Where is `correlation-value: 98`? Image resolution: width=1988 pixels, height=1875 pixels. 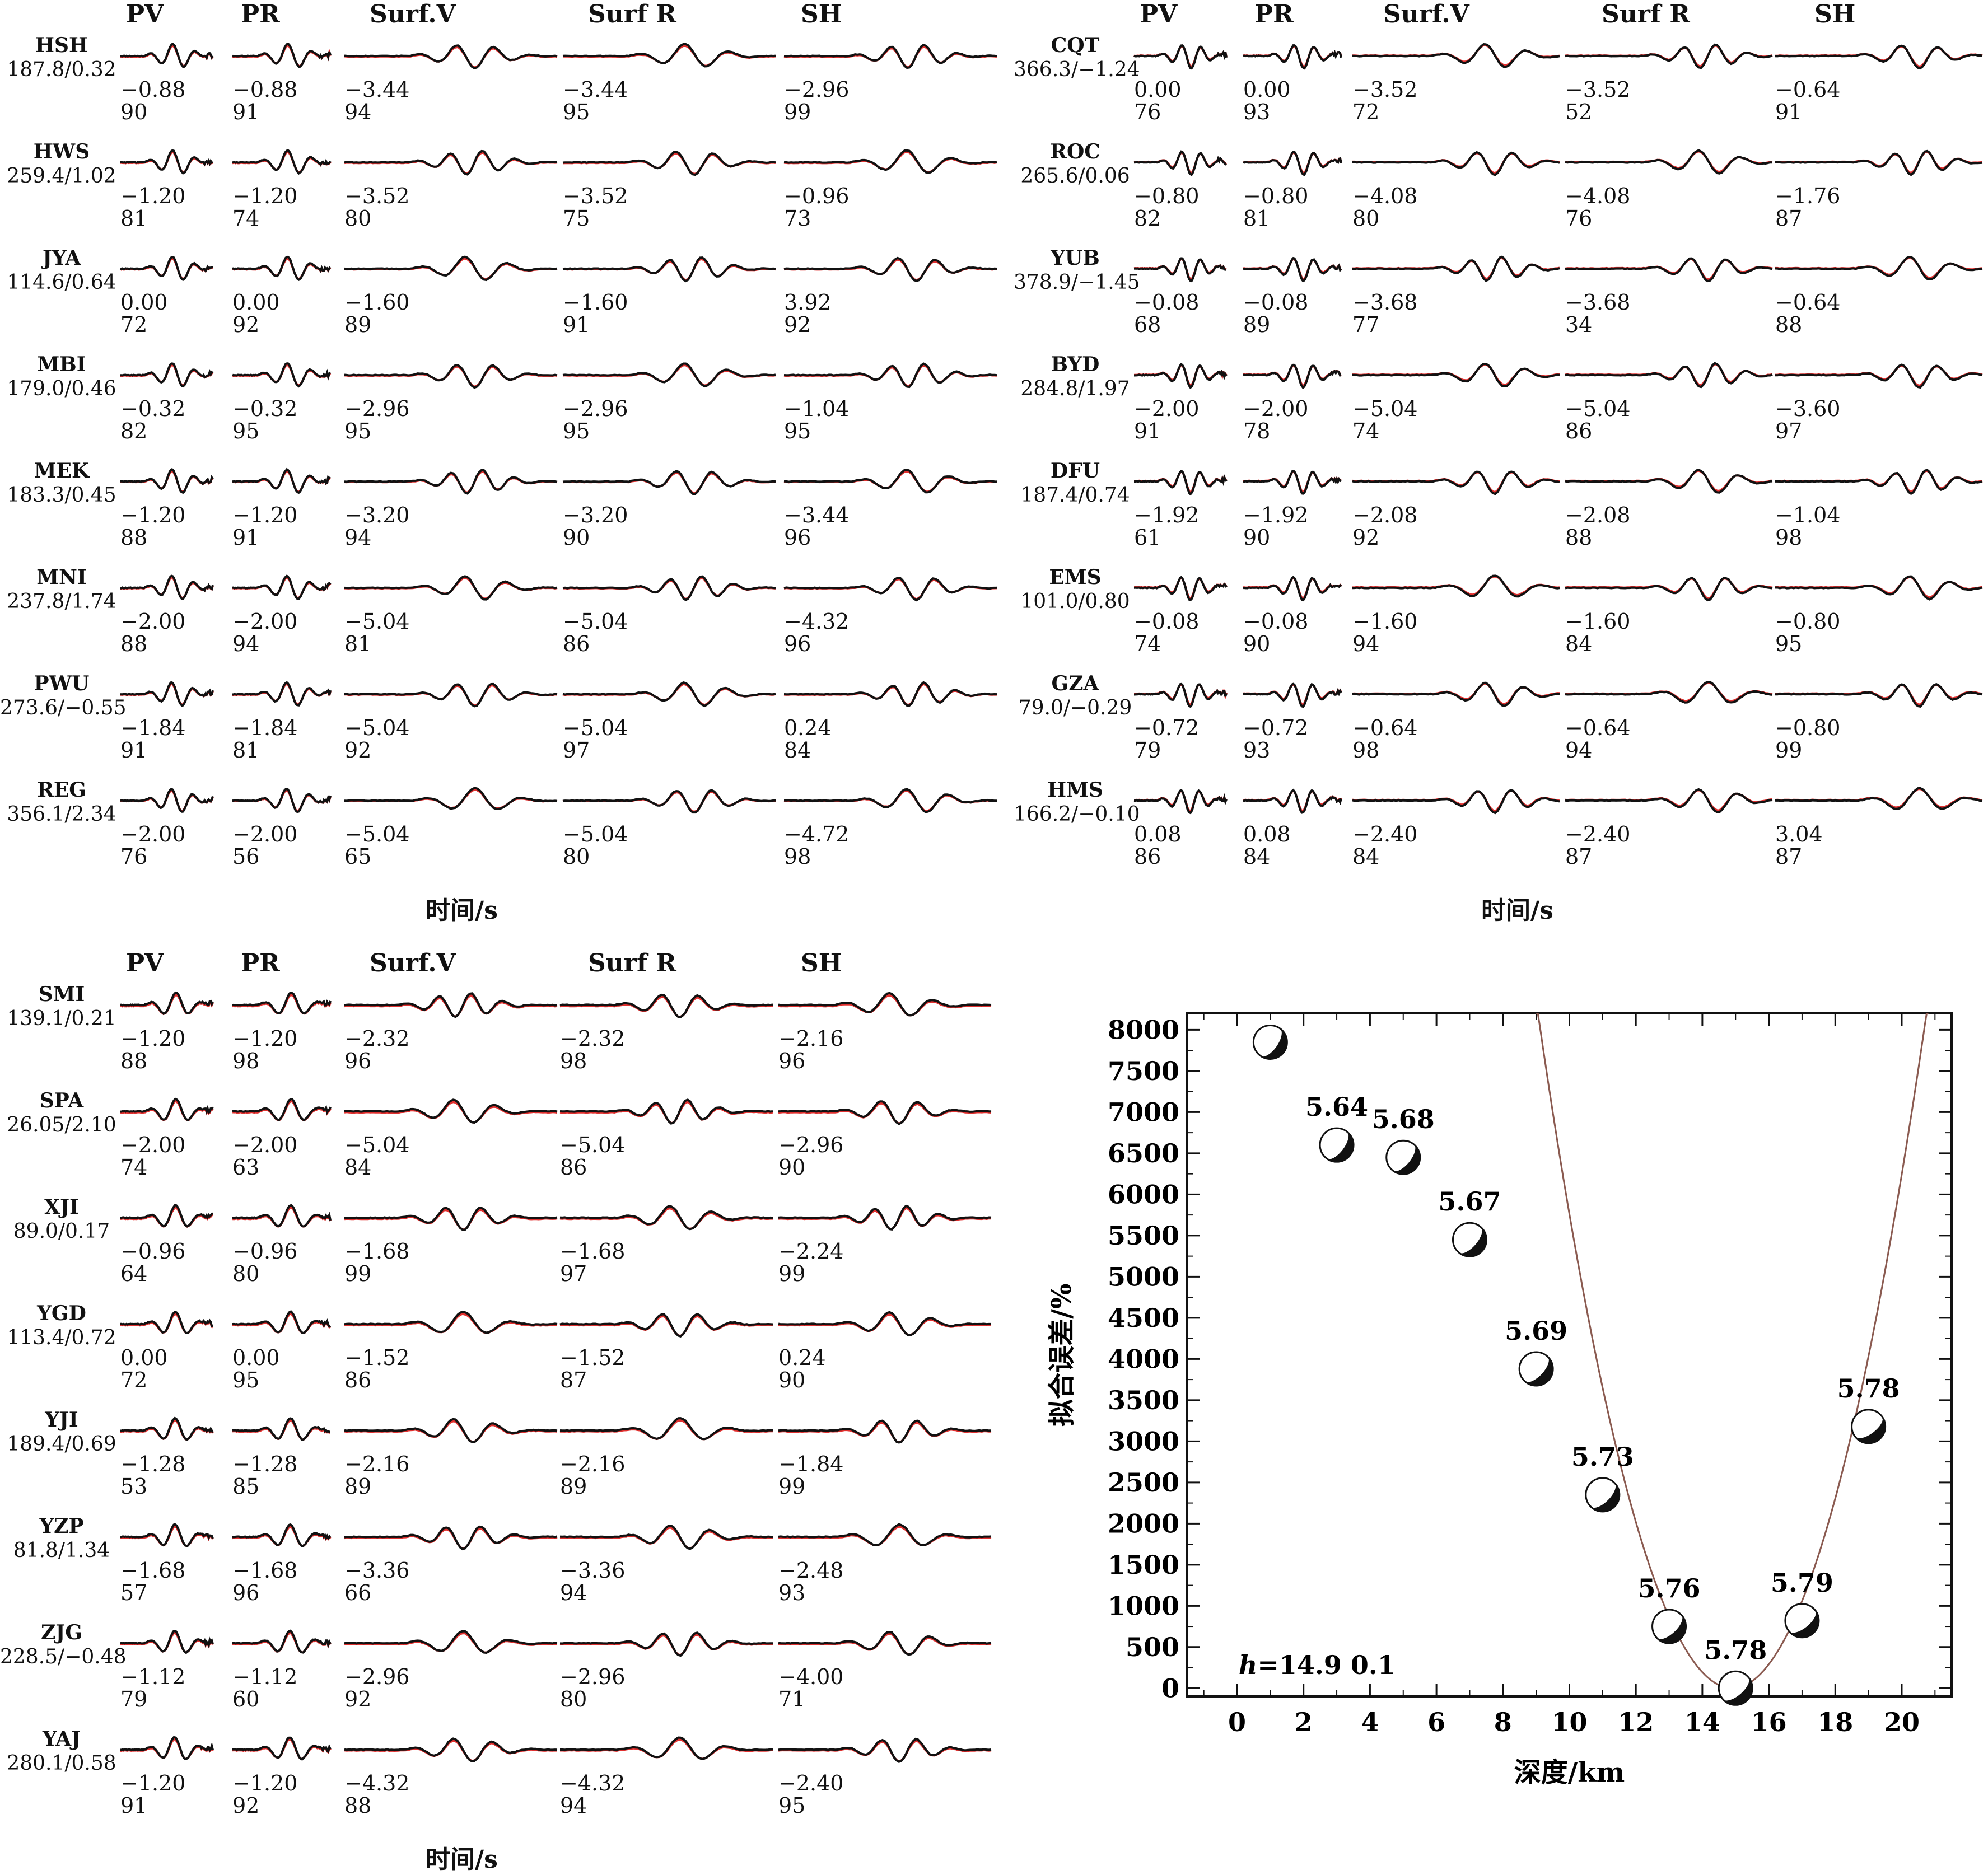 correlation-value: 98 is located at coordinates (1789, 537).